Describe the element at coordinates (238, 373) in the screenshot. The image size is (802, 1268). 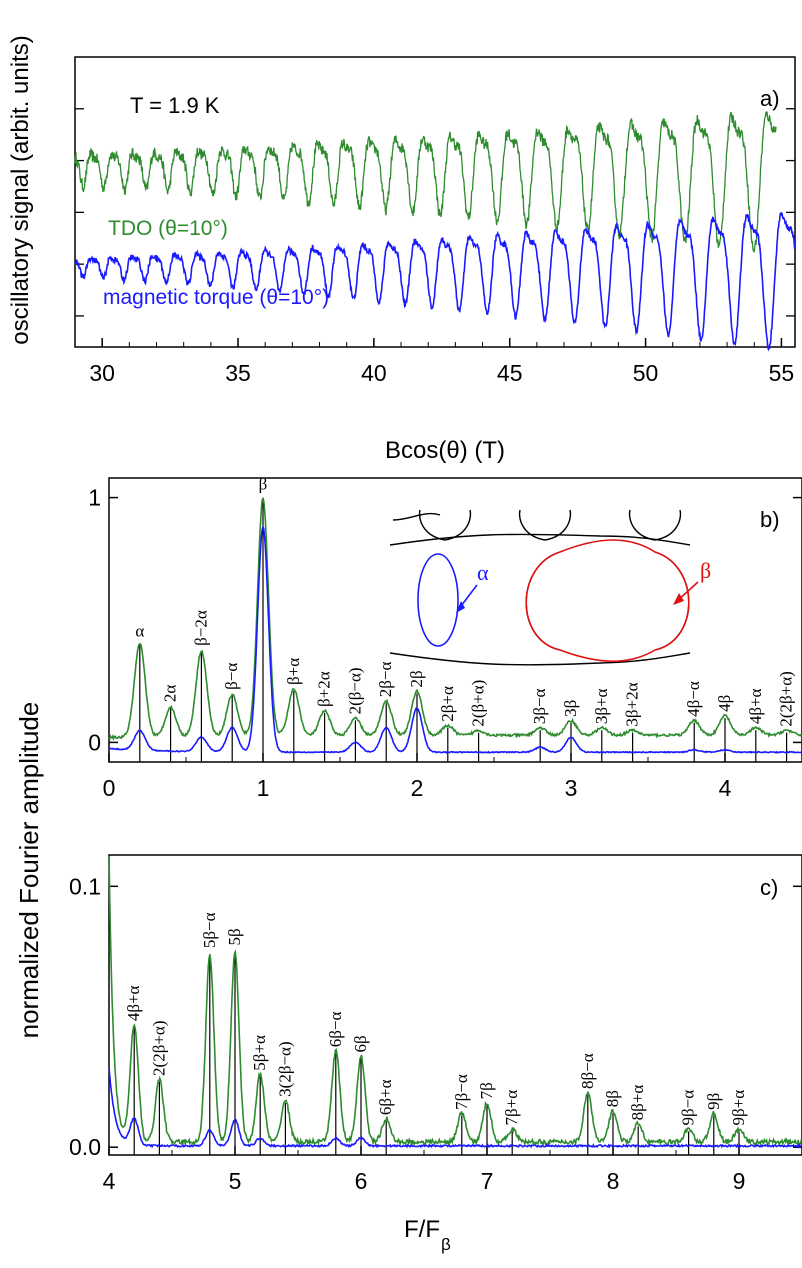
I see `panel-a-xtick-label: 35` at that location.